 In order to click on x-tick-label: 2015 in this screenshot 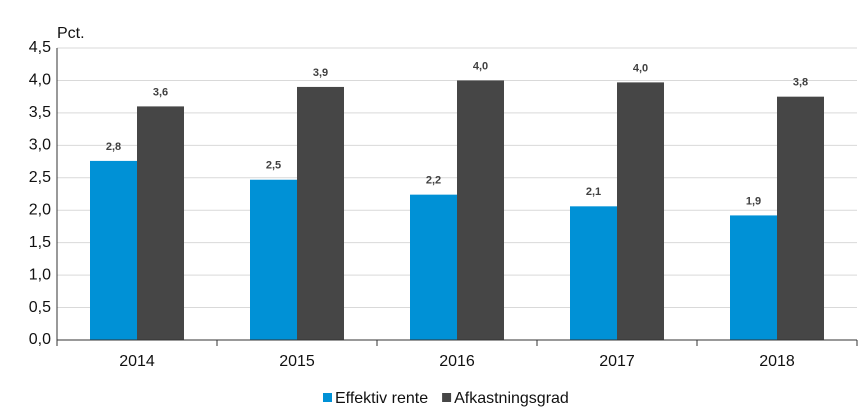, I will do `click(297, 361)`.